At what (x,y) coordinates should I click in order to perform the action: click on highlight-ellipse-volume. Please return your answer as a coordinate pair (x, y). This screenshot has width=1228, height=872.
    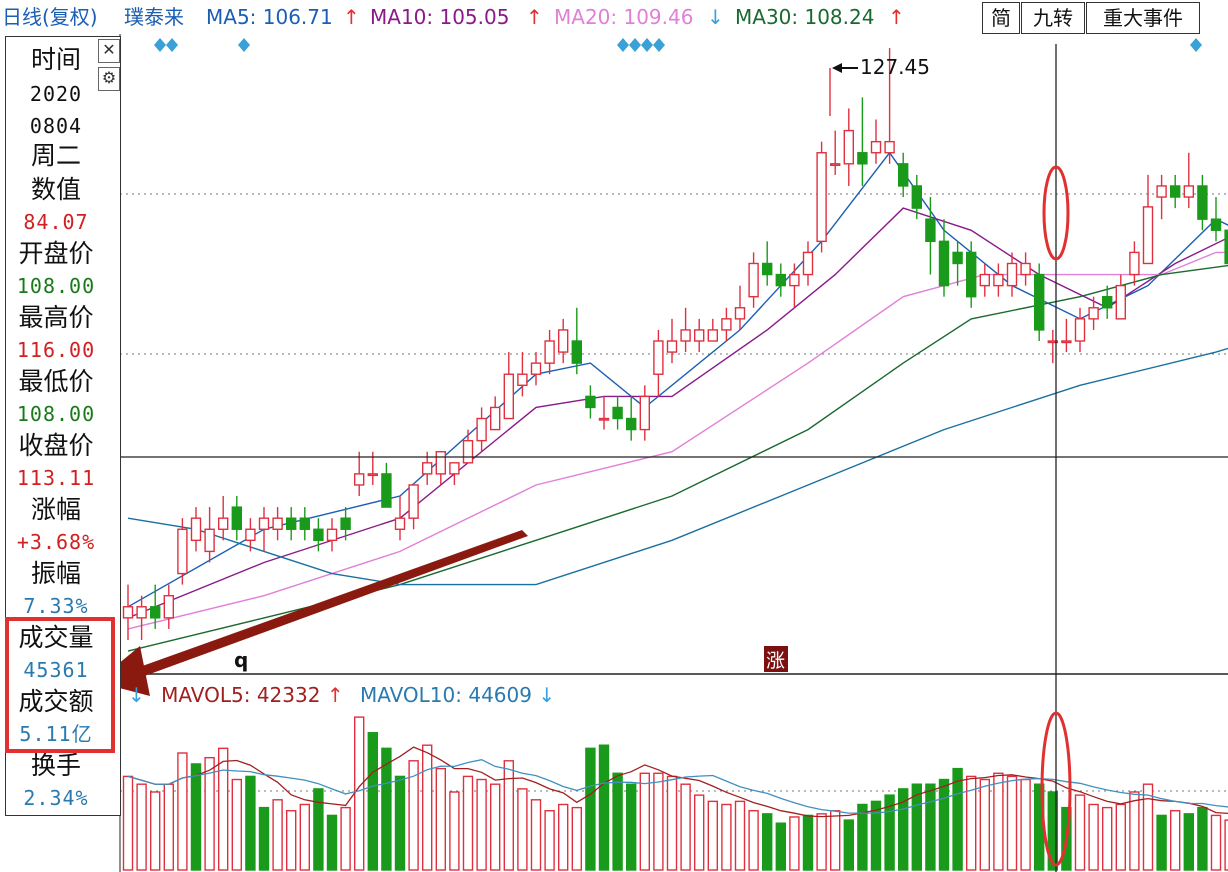
    Looking at the image, I should click on (1056, 789).